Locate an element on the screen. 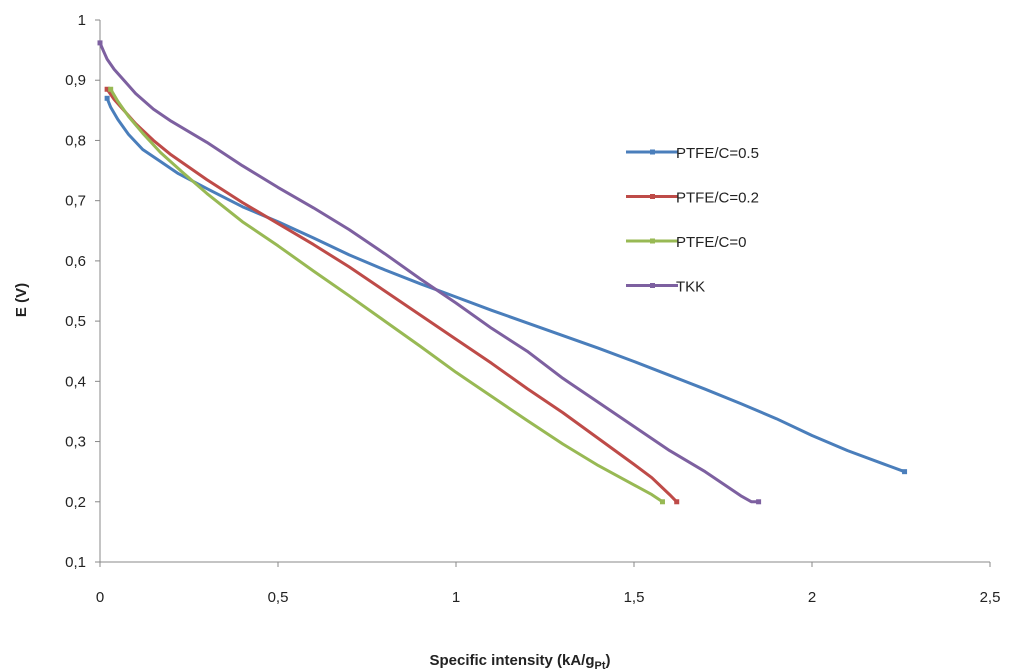 This screenshot has width=1013, height=671. y-tick-label: 0,7 is located at coordinates (75, 201).